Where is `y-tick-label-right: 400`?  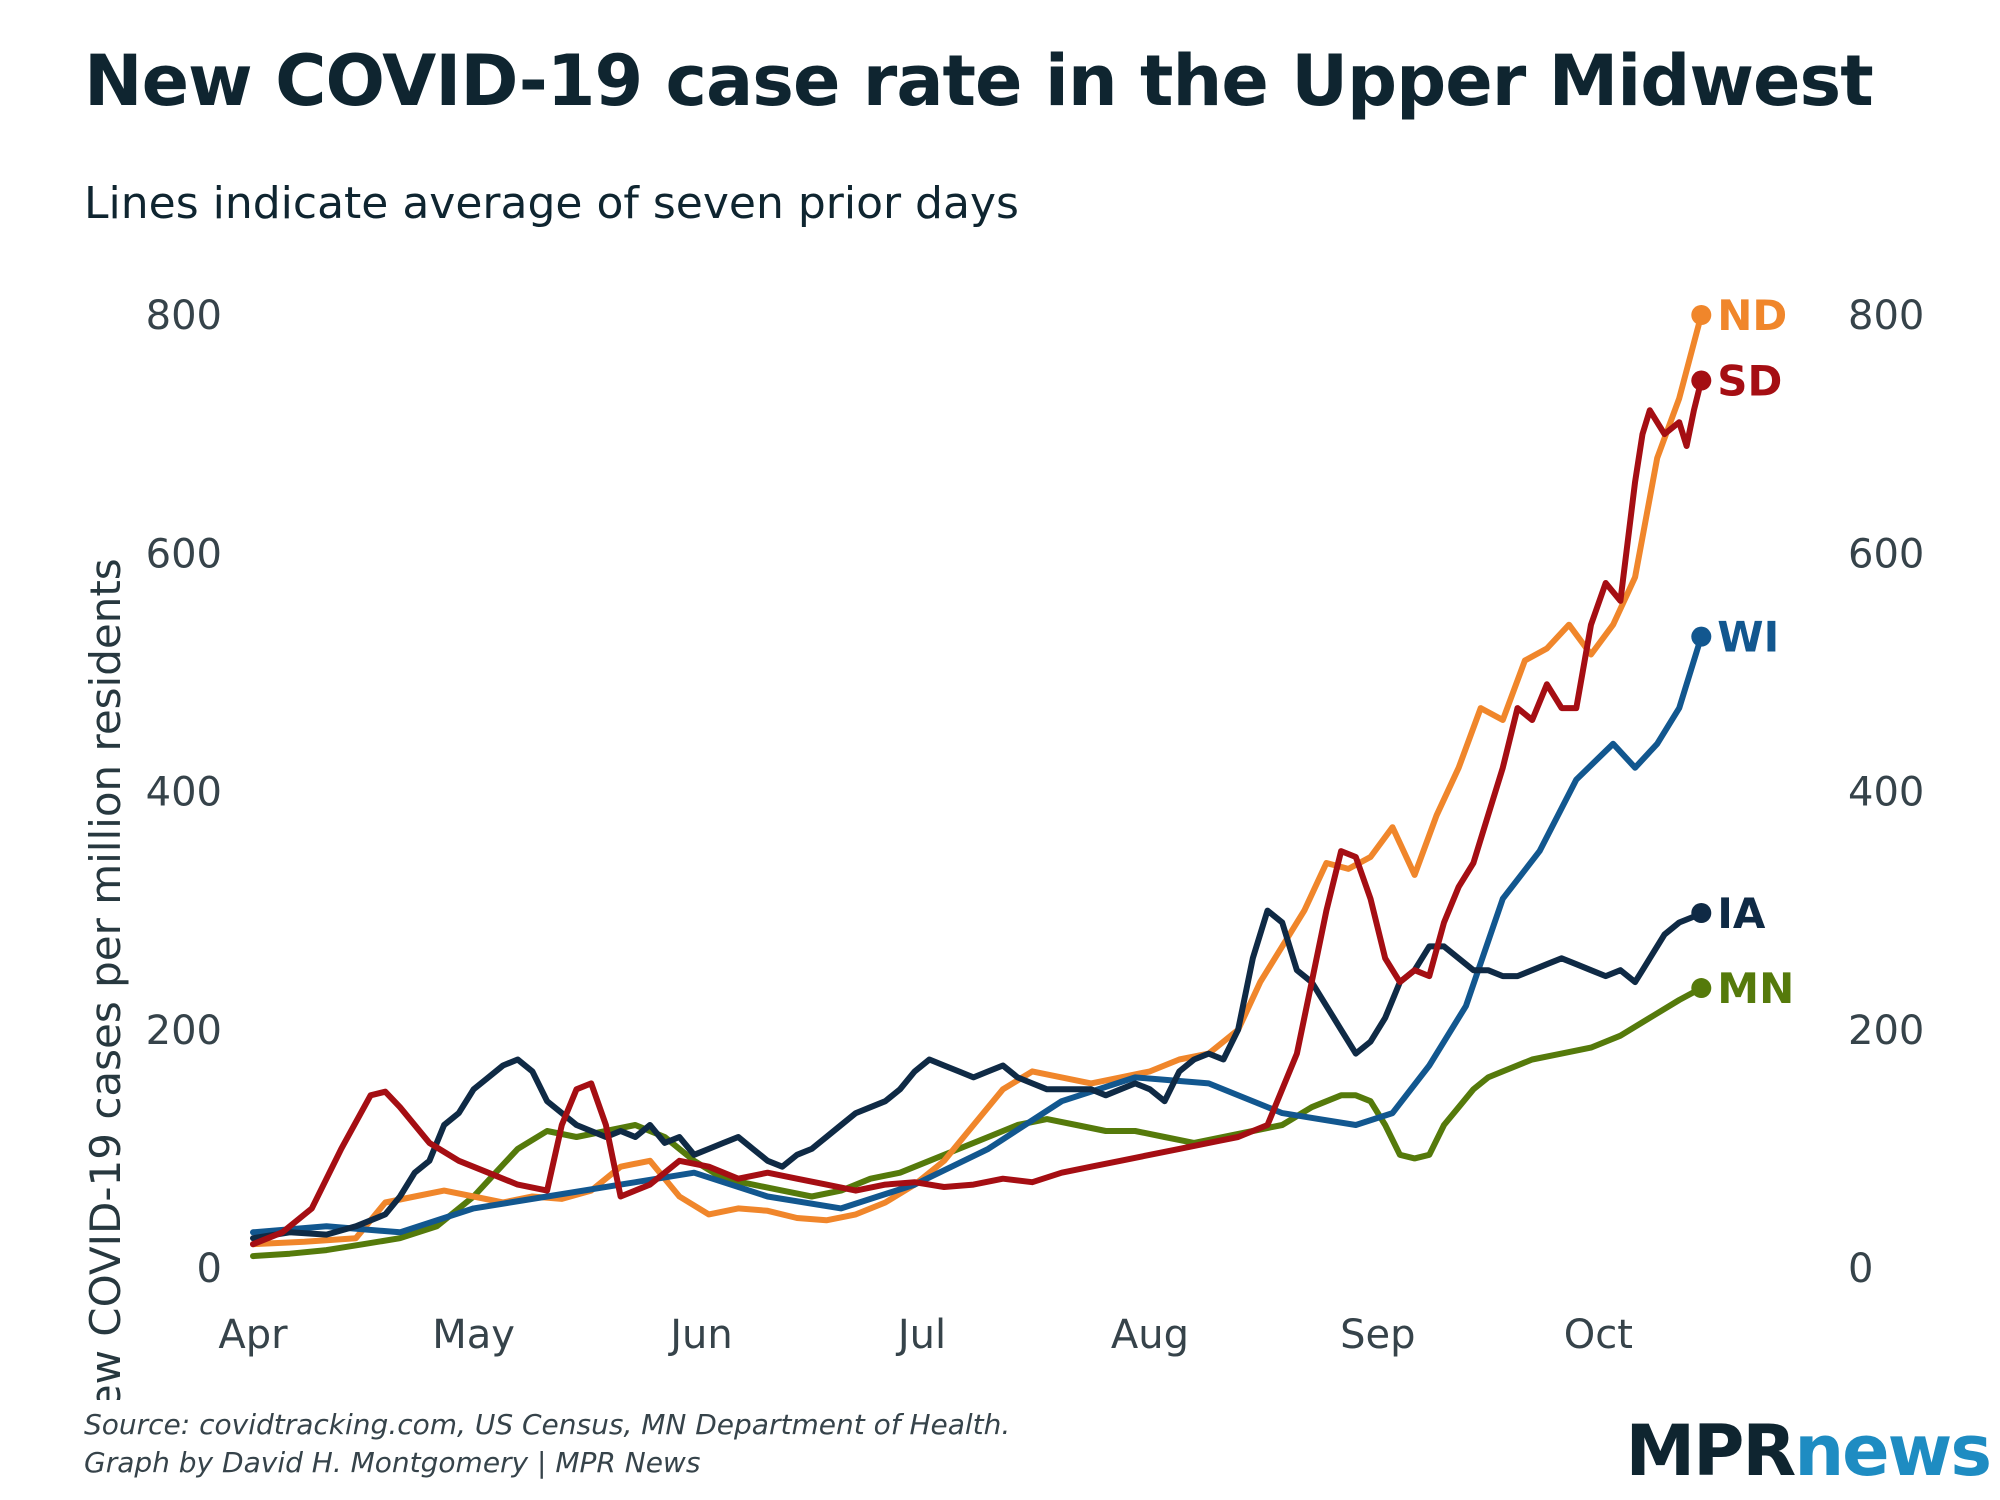 y-tick-label-right: 400 is located at coordinates (1886, 793).